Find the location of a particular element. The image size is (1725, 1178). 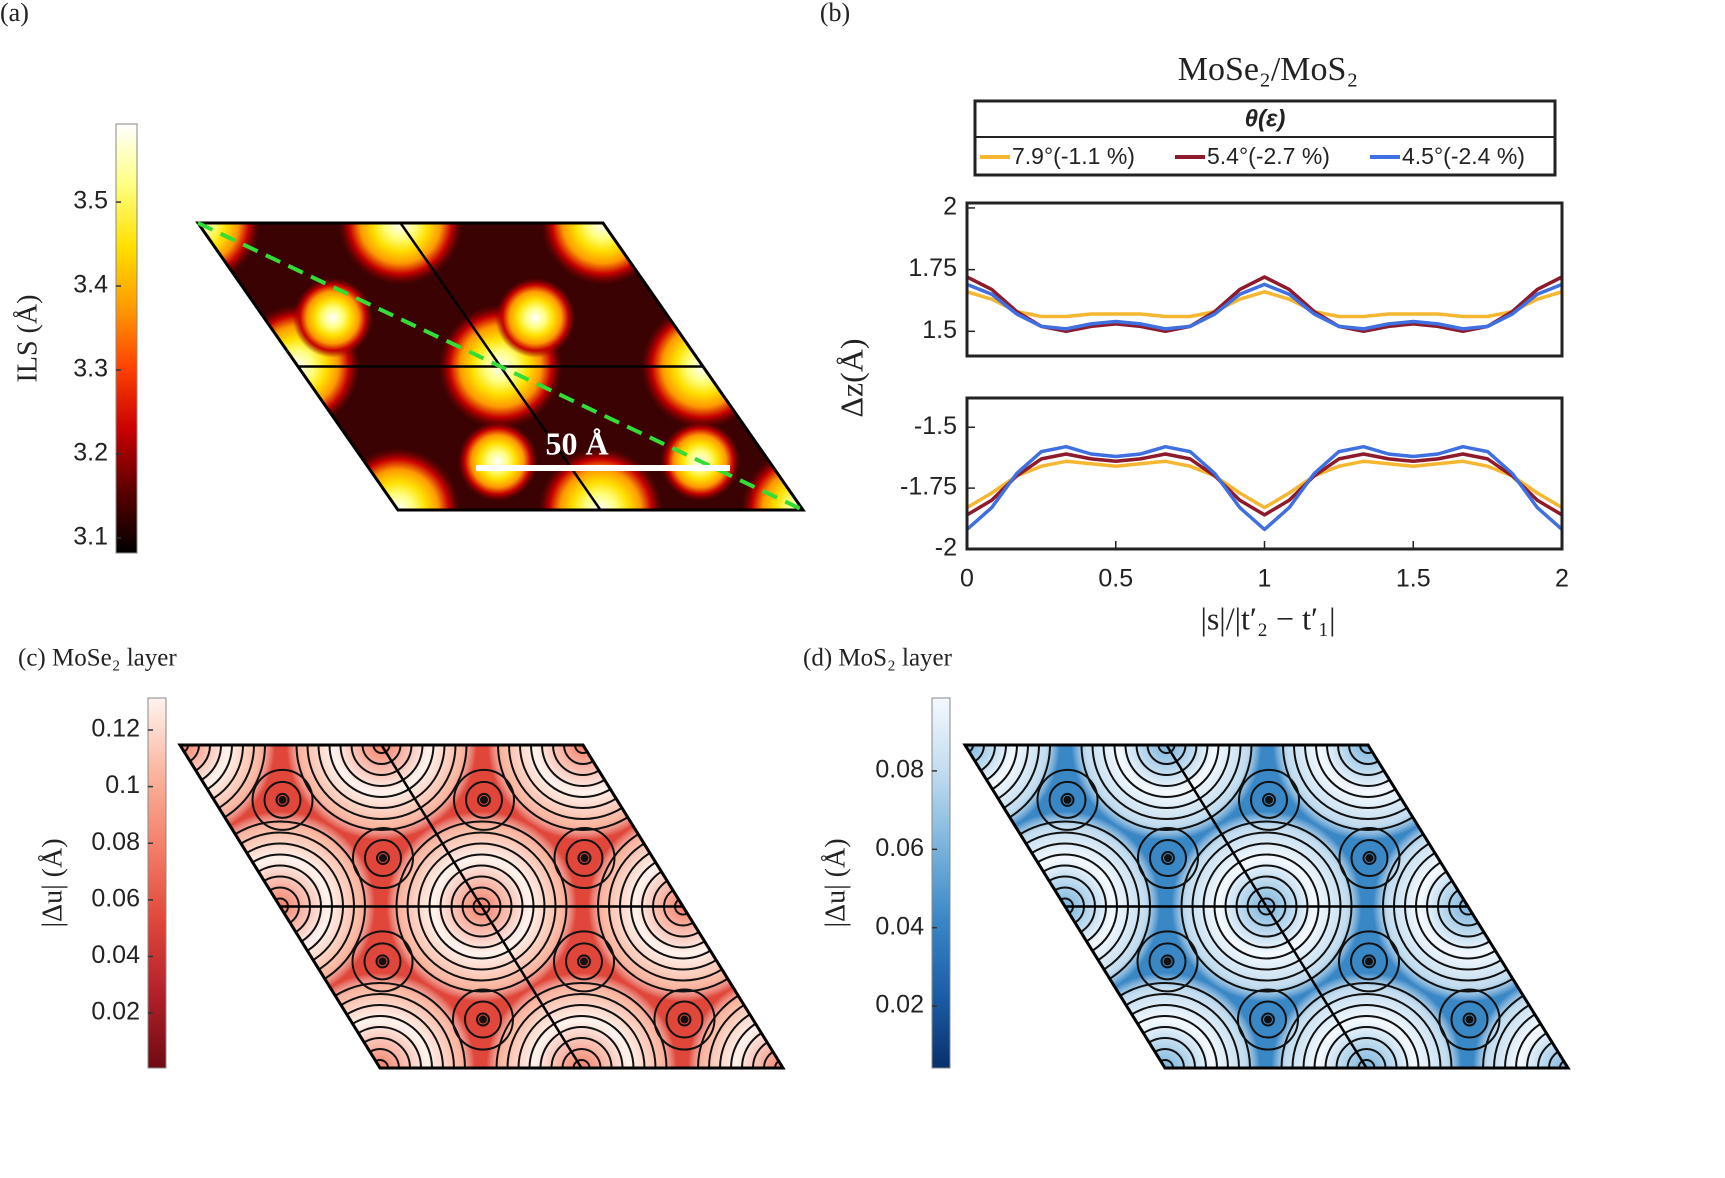

colorbar-label: ILS (Å) is located at coordinates (27, 339).